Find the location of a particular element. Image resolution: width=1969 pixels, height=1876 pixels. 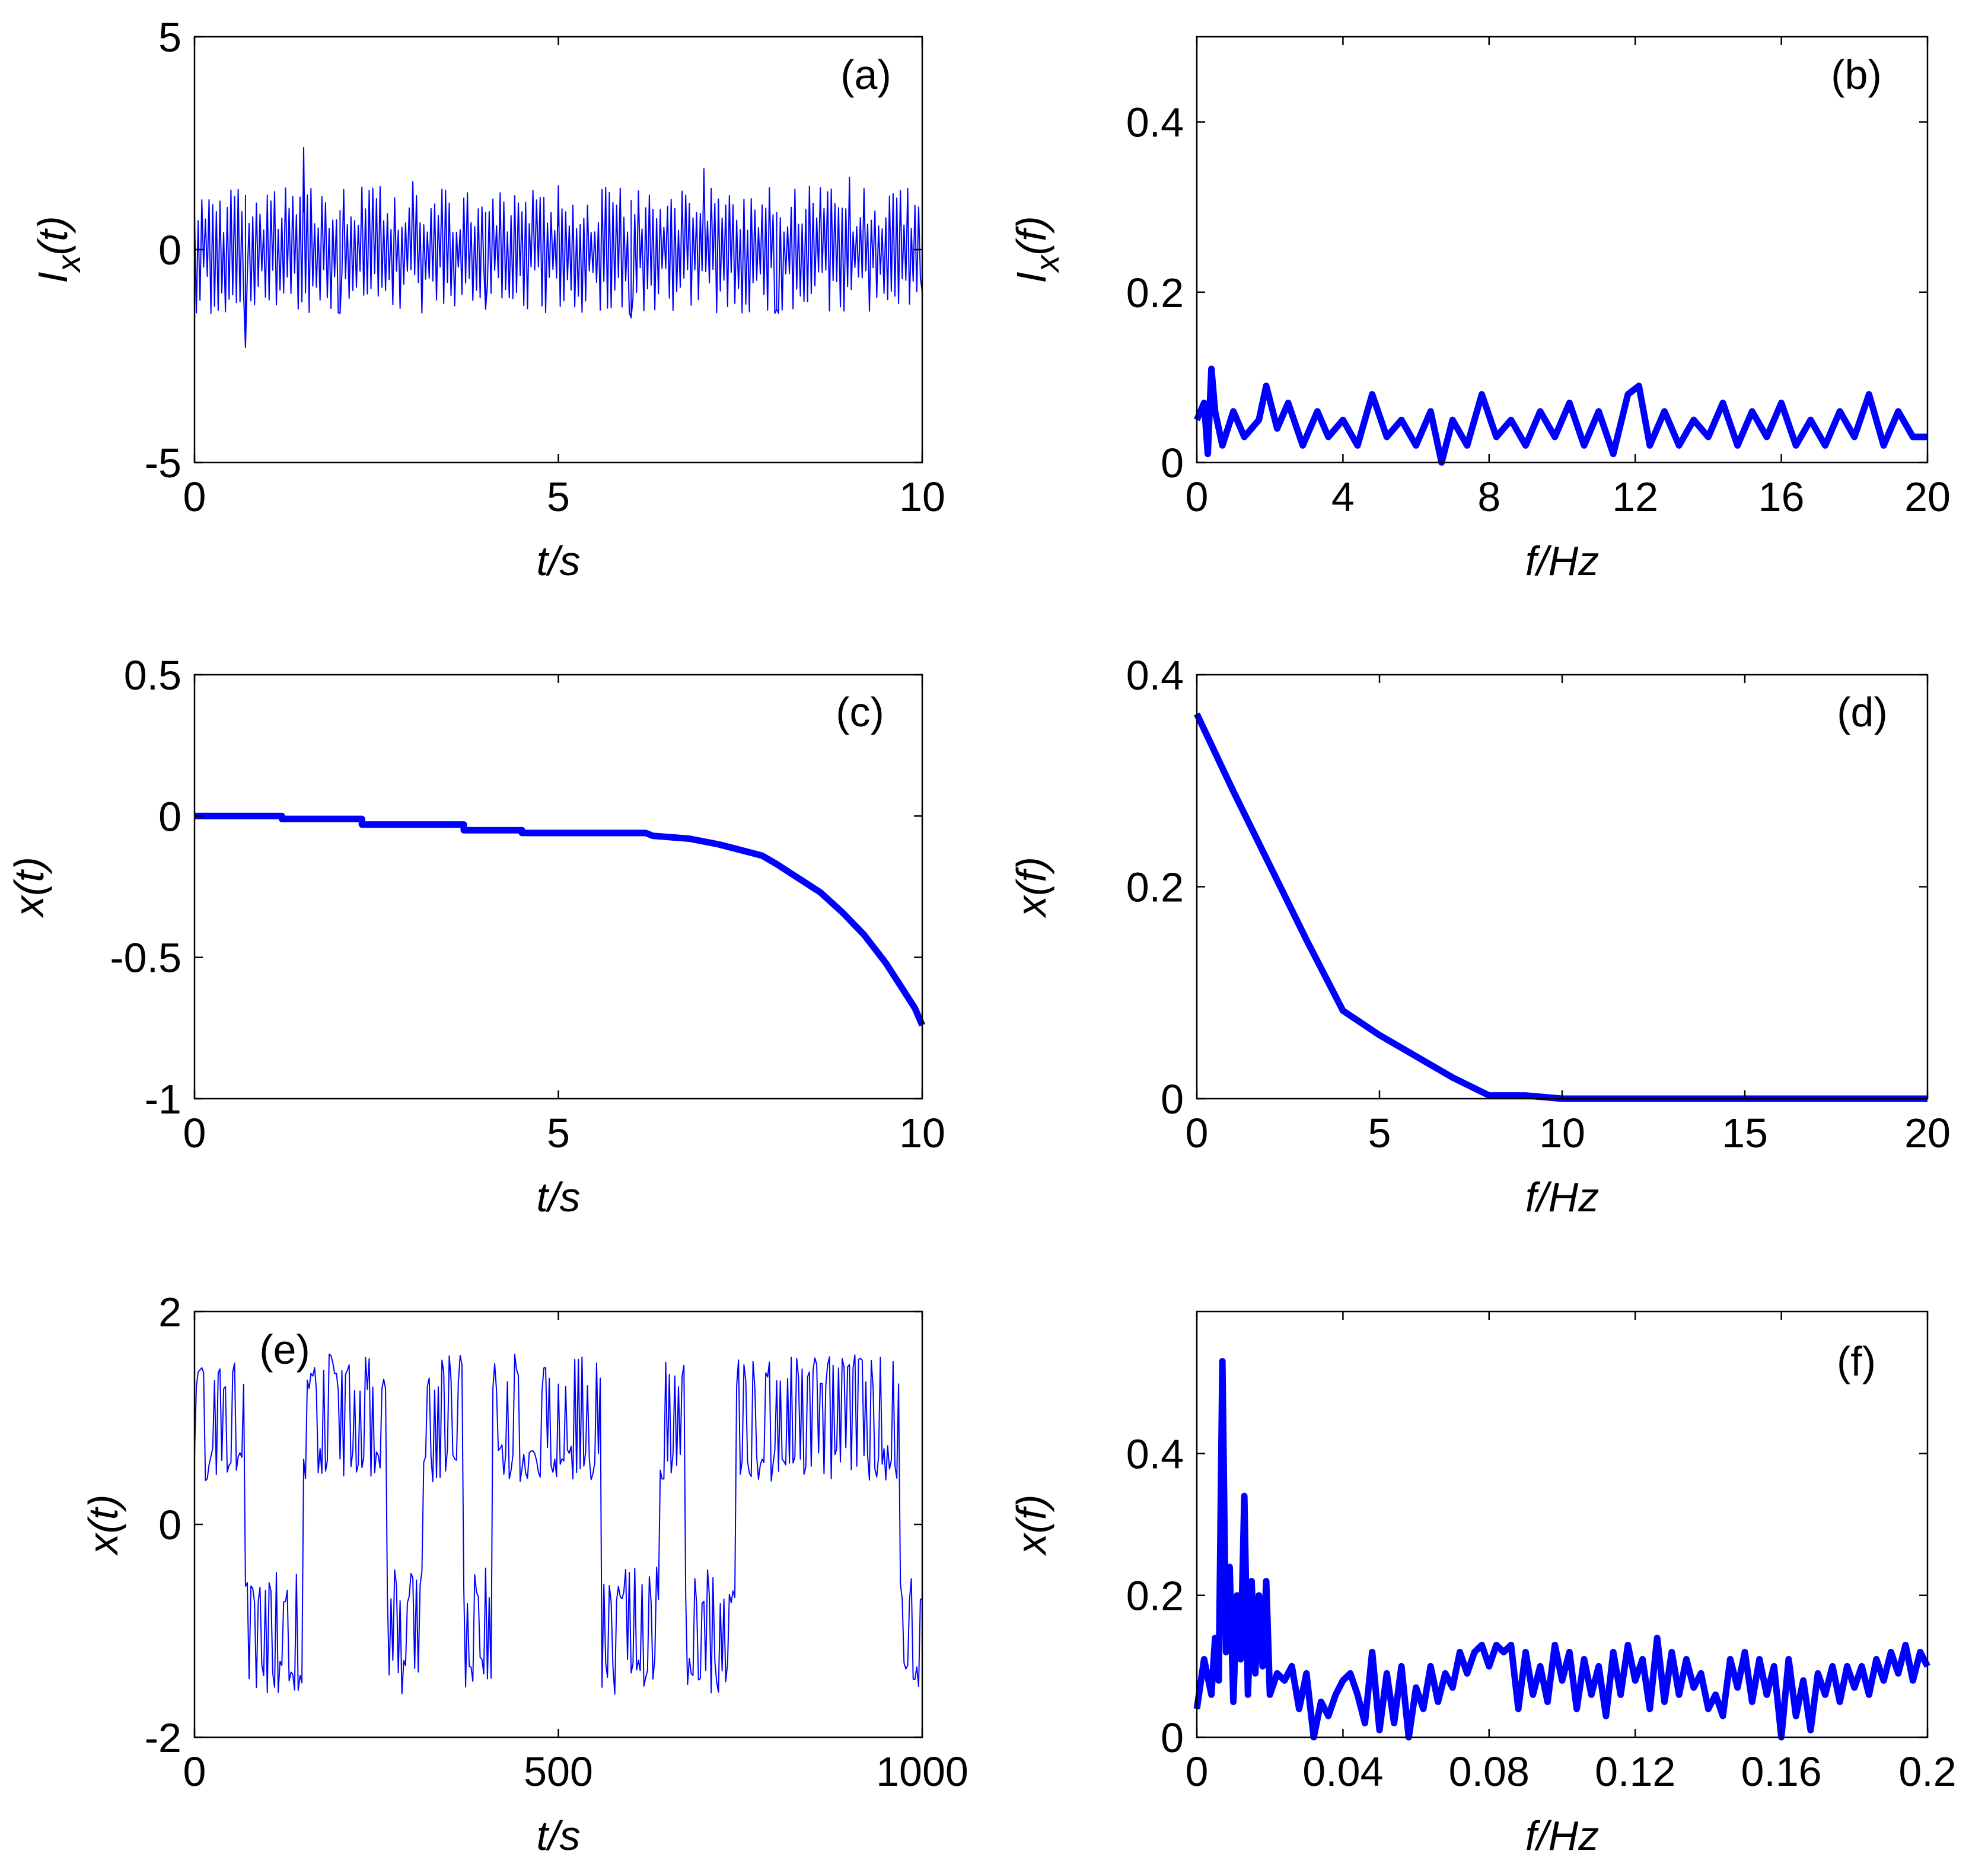

x-tick-label: 1000 is located at coordinates (922, 1772).